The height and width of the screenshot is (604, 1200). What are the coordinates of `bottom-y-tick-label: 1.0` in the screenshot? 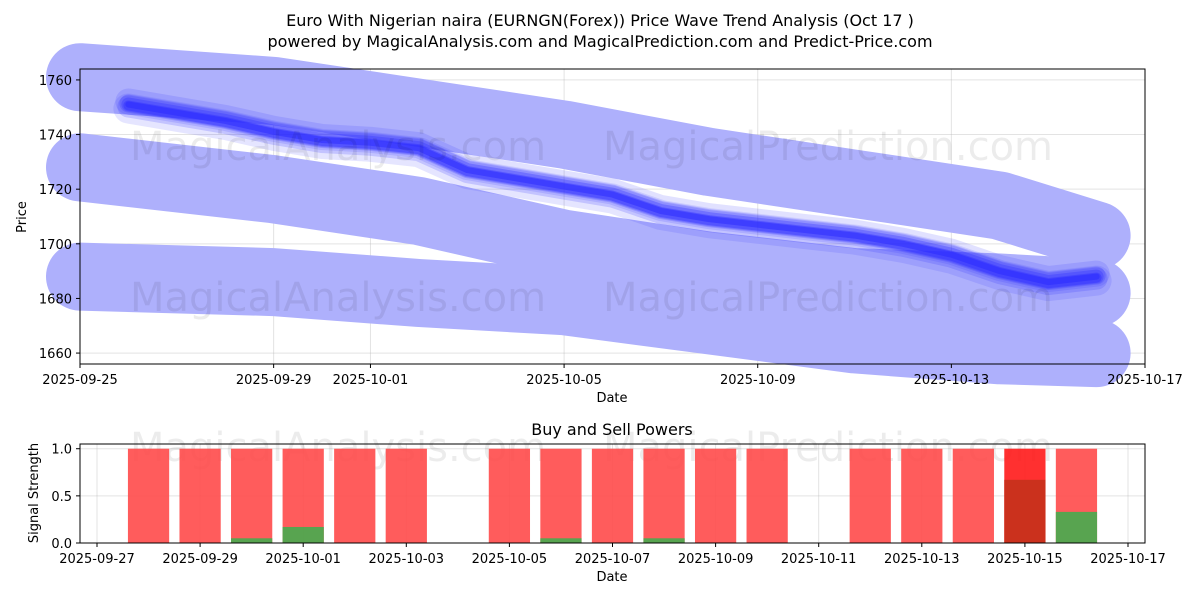 It's located at (61, 450).